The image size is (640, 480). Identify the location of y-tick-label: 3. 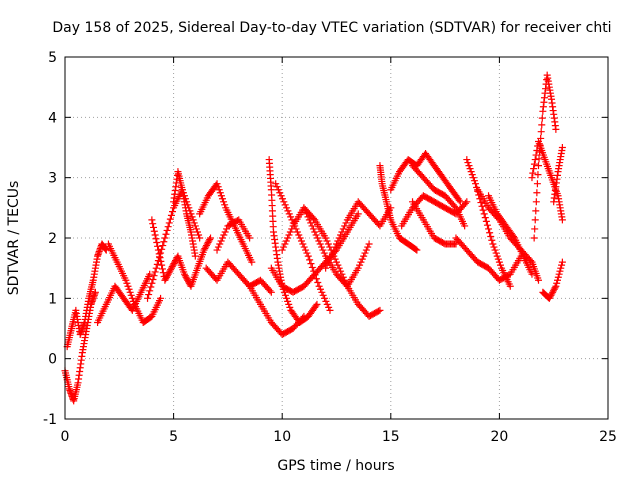
(52, 179).